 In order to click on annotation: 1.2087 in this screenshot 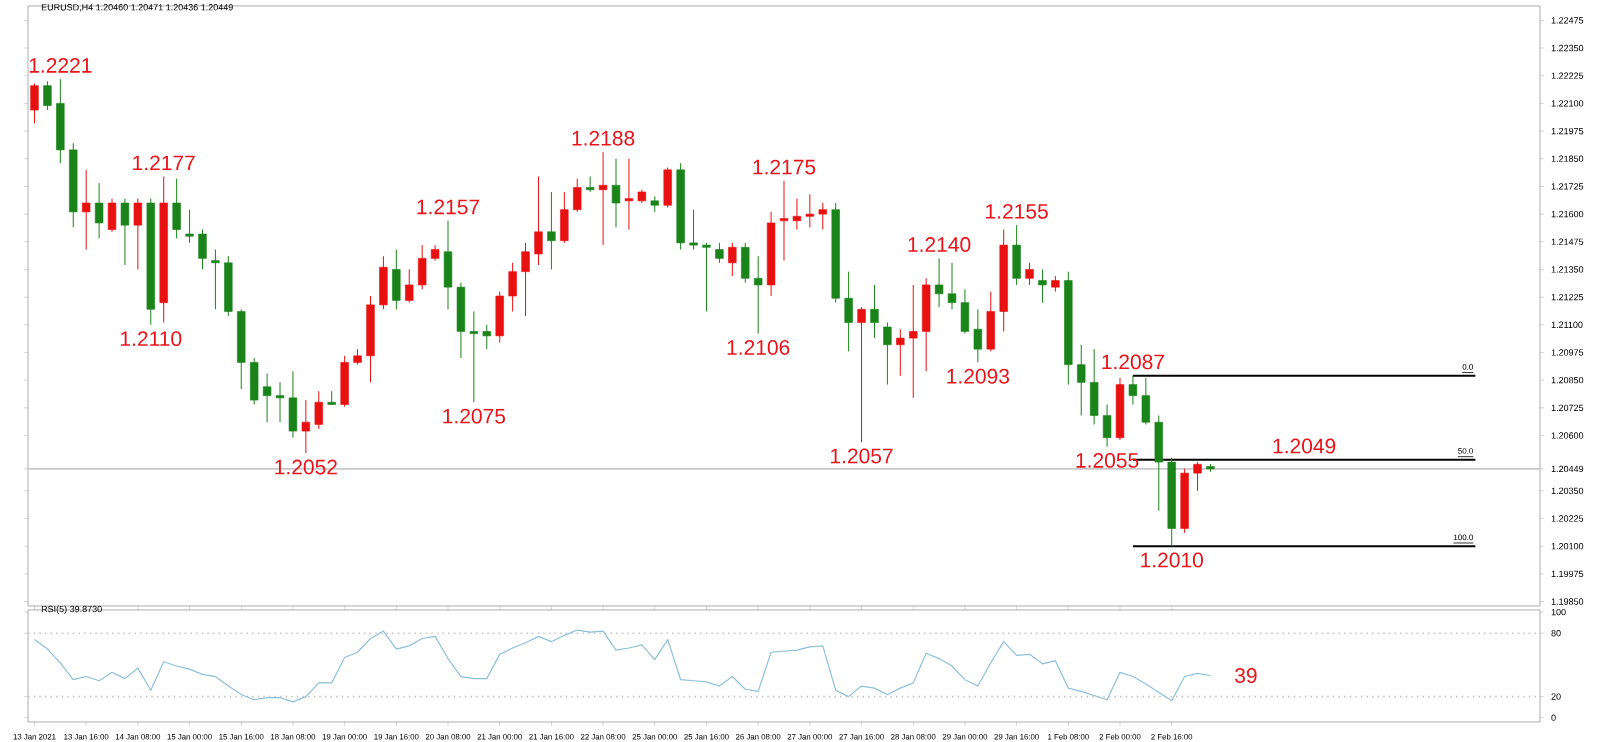, I will do `click(1133, 362)`.